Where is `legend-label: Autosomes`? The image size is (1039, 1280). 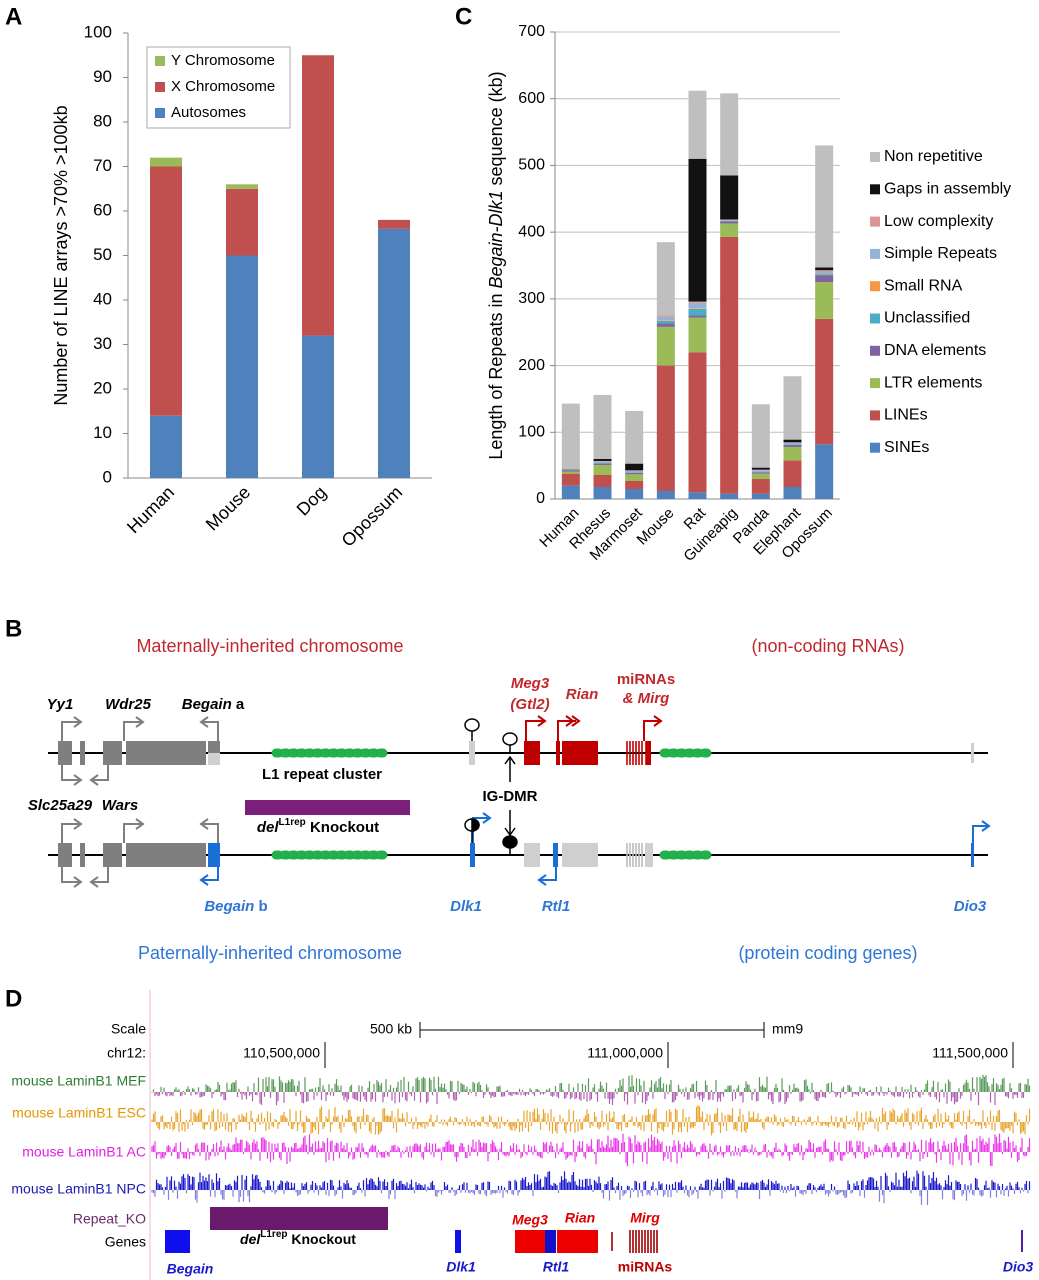 legend-label: Autosomes is located at coordinates (208, 112).